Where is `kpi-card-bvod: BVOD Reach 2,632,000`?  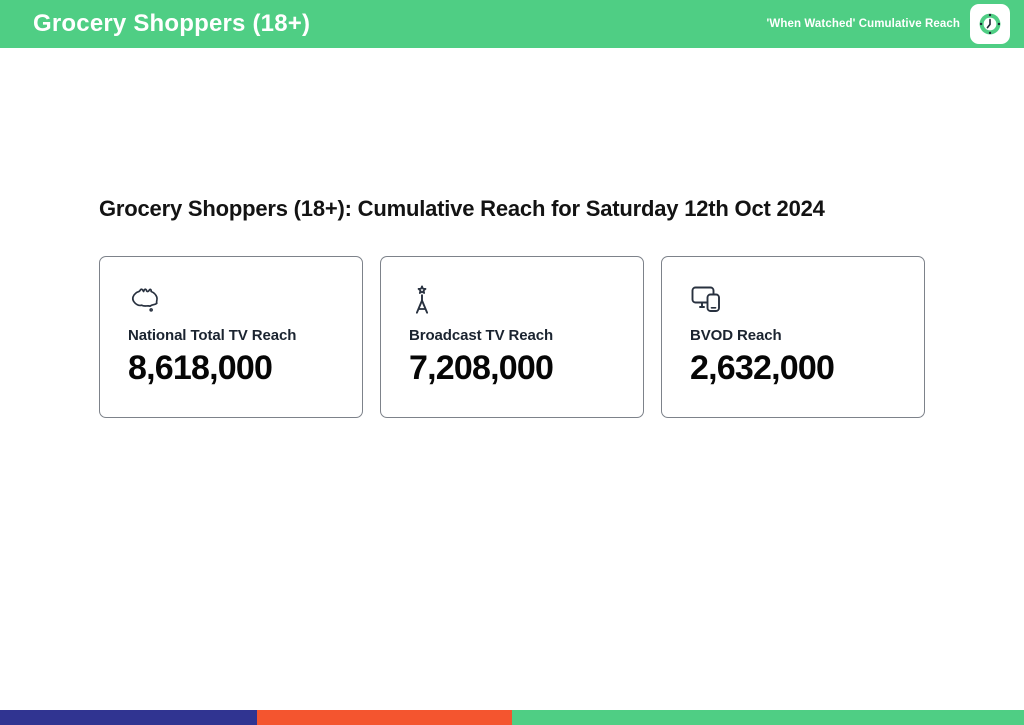 kpi-card-bvod: BVOD Reach 2,632,000 is located at coordinates (793, 337).